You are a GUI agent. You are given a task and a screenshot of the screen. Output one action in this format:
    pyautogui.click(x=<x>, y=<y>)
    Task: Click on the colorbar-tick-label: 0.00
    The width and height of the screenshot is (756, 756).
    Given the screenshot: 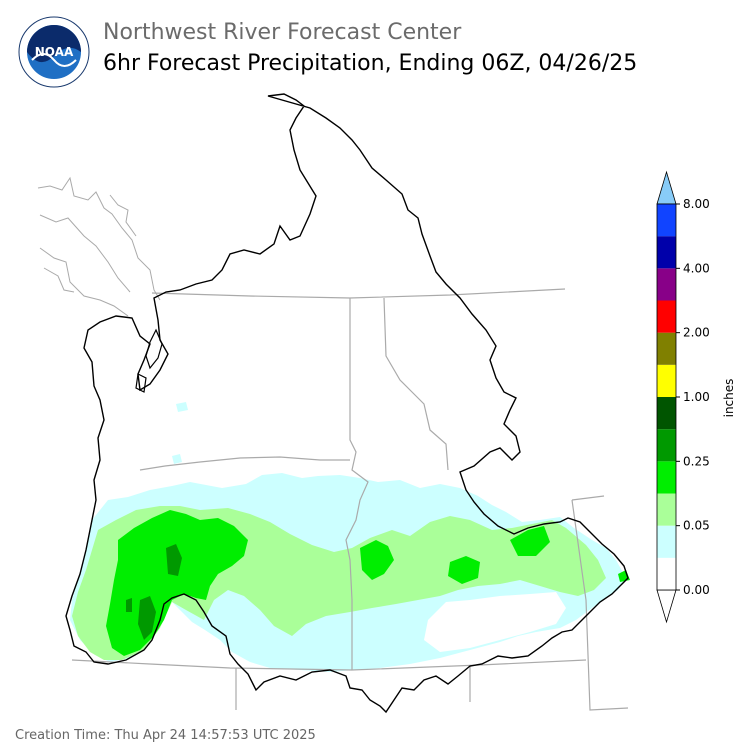 What is the action you would take?
    pyautogui.click(x=696, y=590)
    